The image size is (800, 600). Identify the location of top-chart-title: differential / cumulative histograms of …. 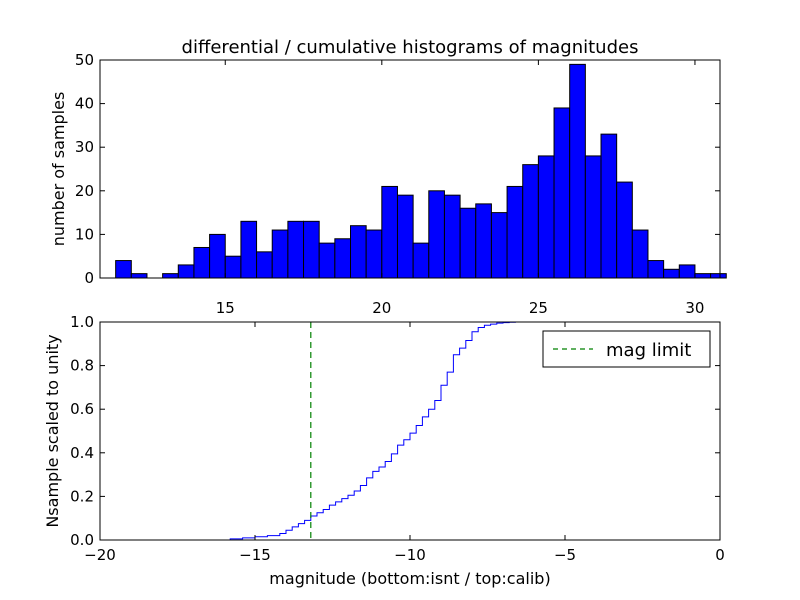
(410, 47).